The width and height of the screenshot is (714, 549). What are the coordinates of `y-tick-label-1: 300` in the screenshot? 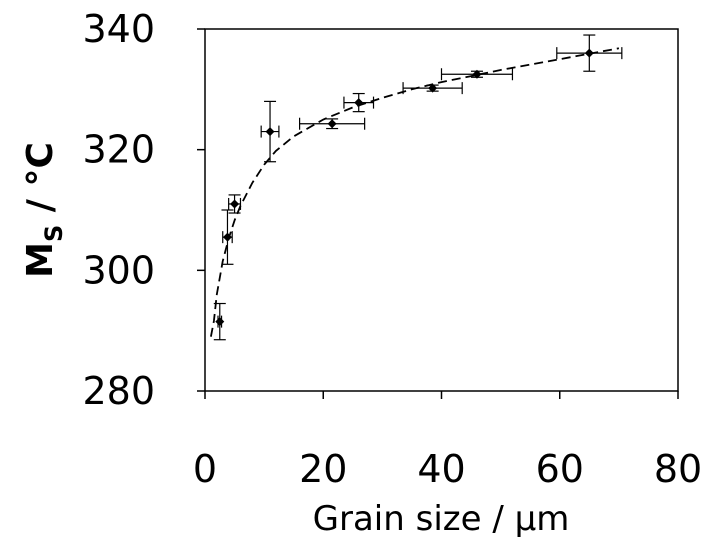 It's located at (118, 270).